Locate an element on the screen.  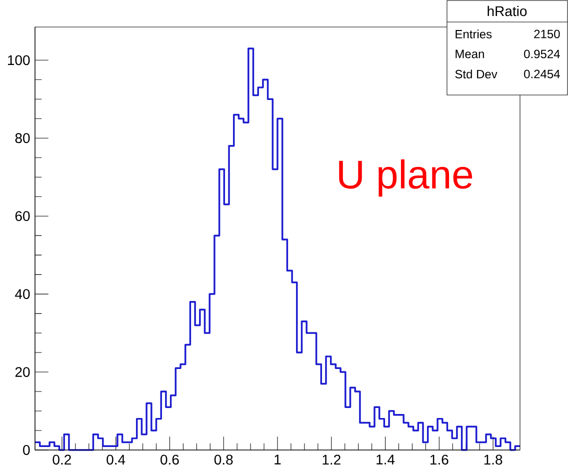
y-tick-label: 60 is located at coordinates (22, 216).